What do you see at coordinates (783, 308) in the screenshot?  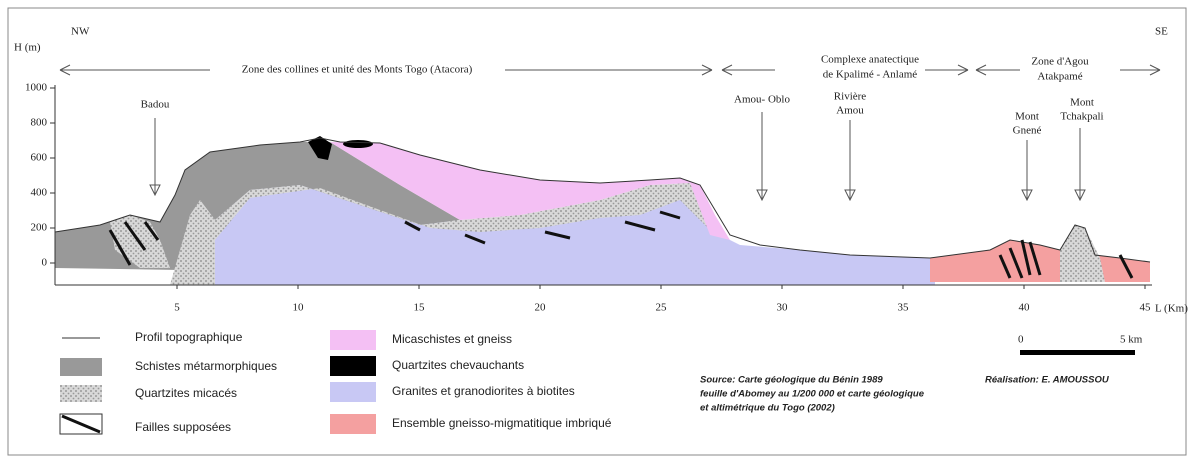 I see `x-tick-label: 30` at bounding box center [783, 308].